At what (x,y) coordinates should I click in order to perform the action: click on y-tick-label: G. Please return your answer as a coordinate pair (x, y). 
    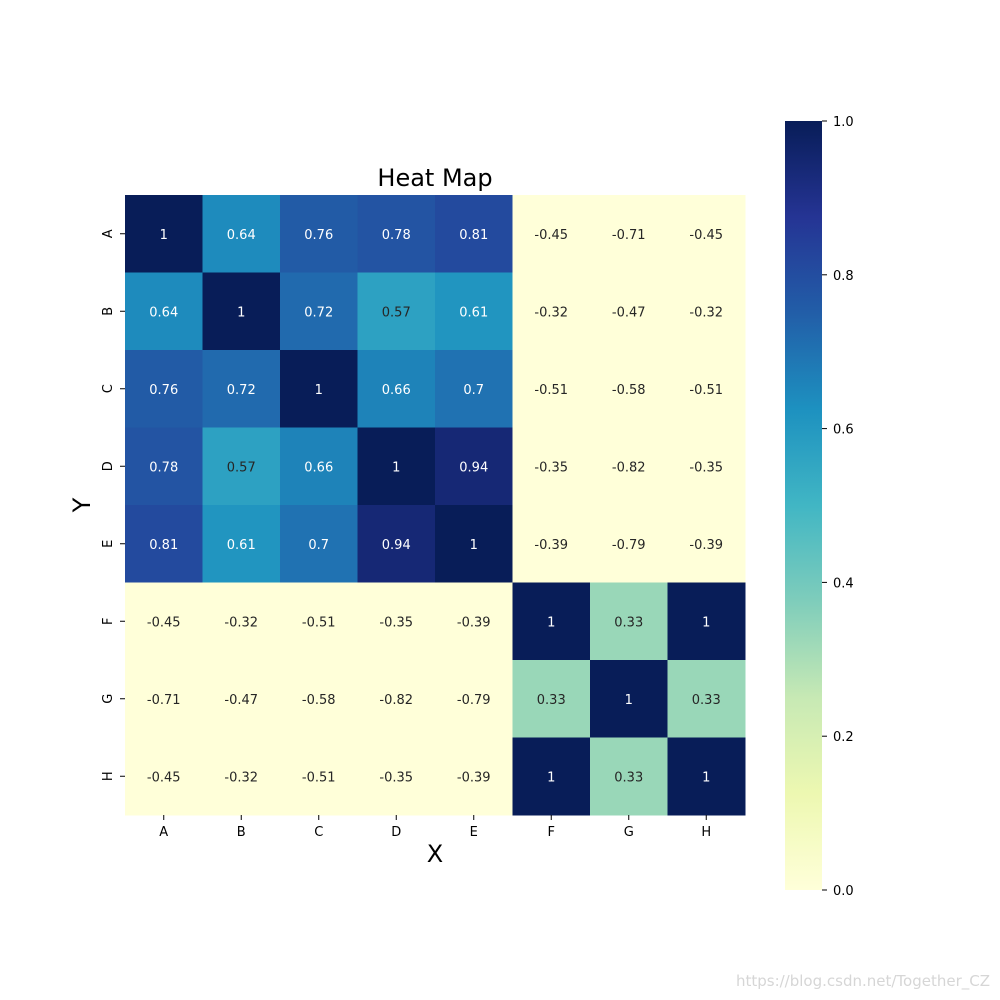
    Looking at the image, I should click on (108, 699).